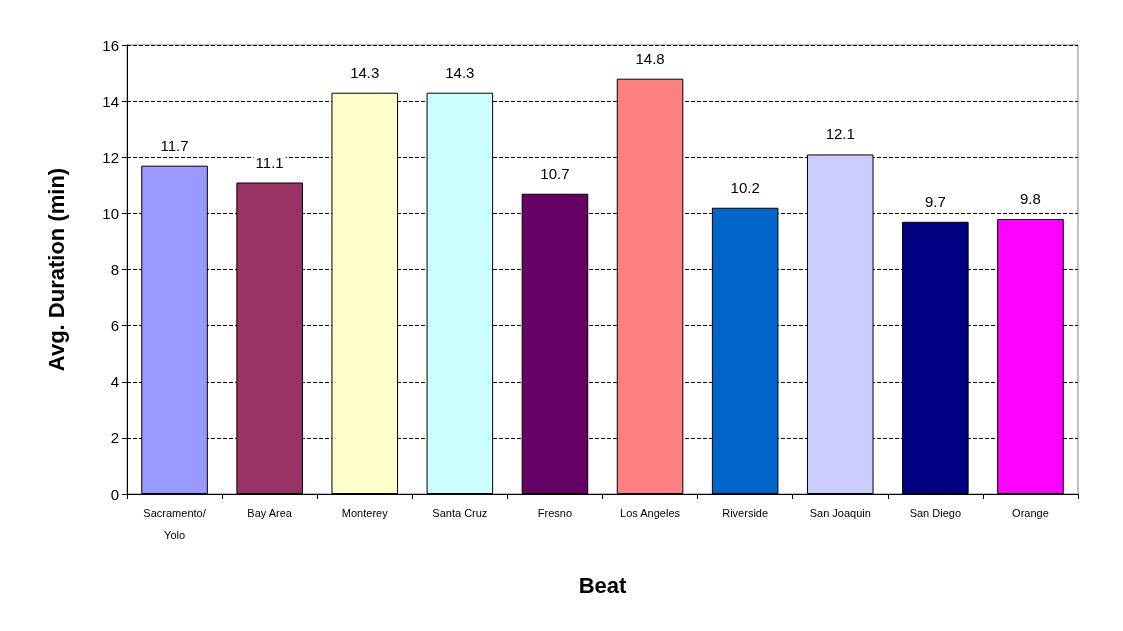 This screenshot has width=1123, height=631. What do you see at coordinates (174, 145) in the screenshot?
I see `data-label: 11.7` at bounding box center [174, 145].